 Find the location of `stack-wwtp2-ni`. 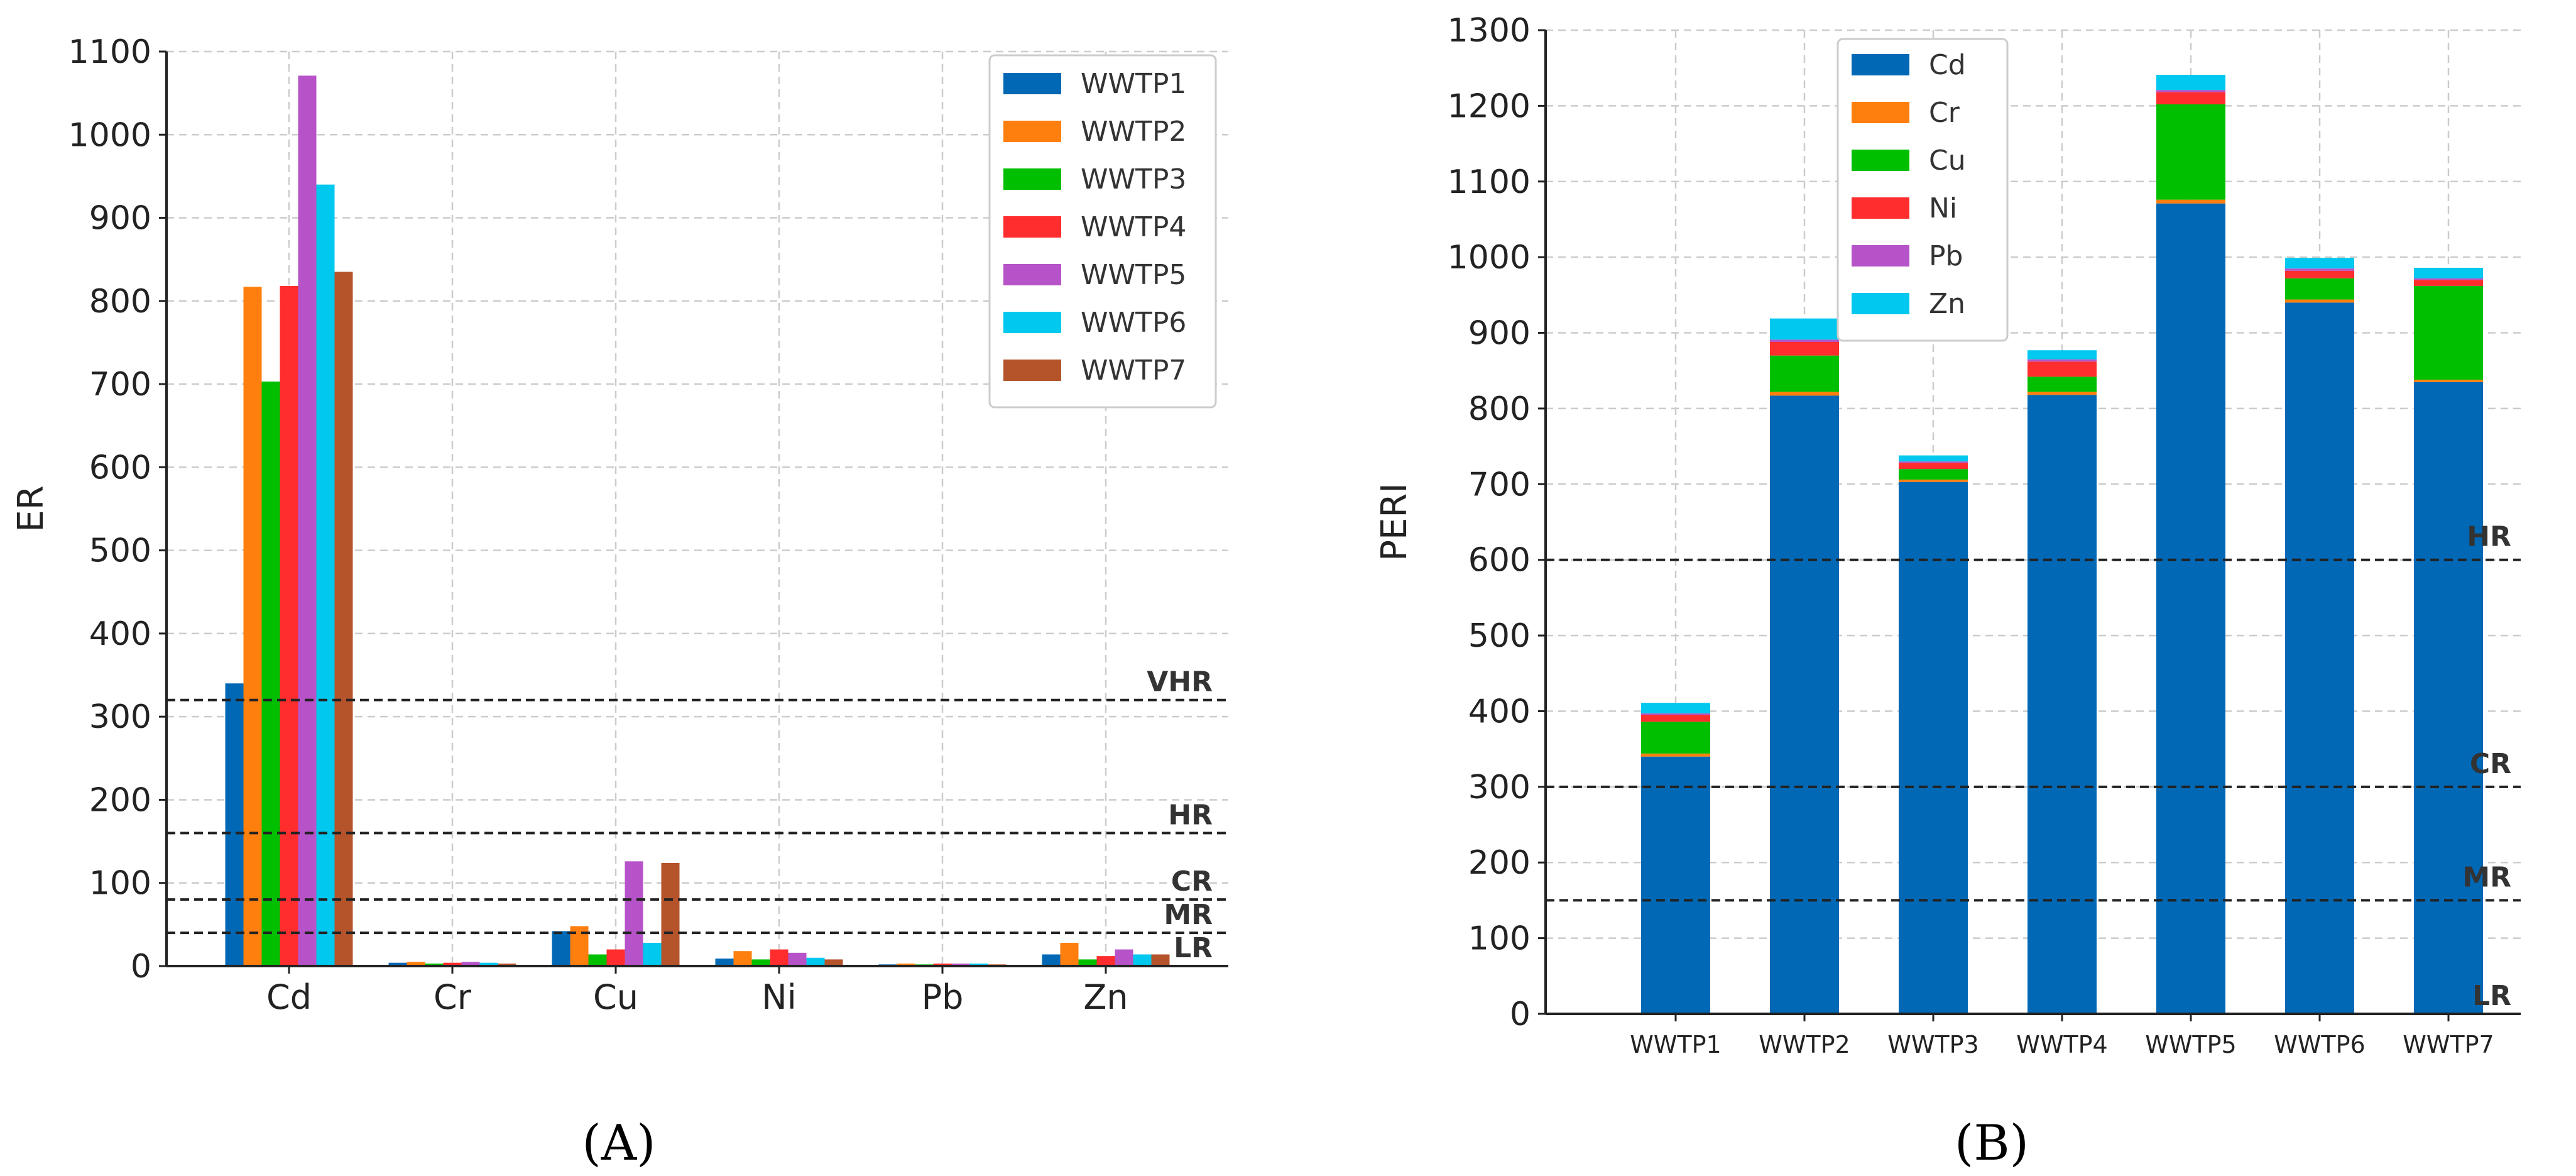

stack-wwtp2-ni is located at coordinates (1804, 348).